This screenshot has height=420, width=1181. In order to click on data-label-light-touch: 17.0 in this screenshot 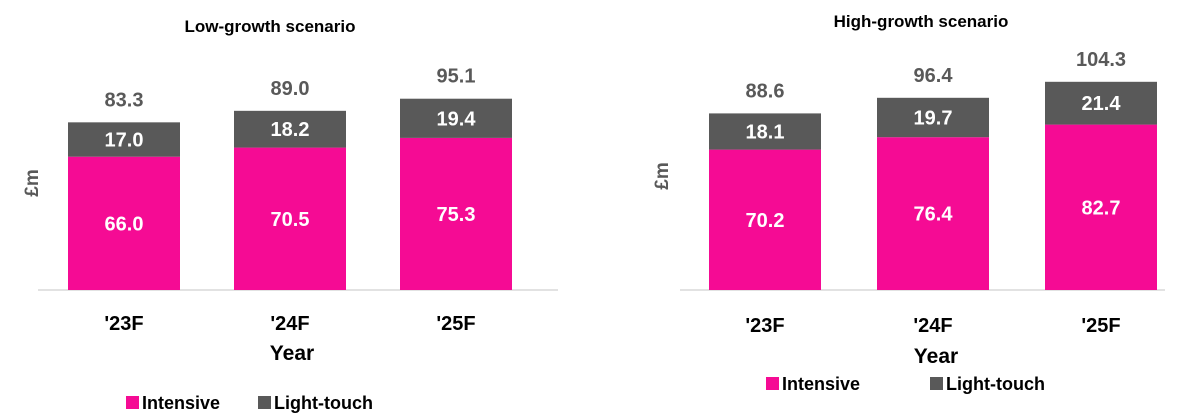, I will do `click(124, 141)`.